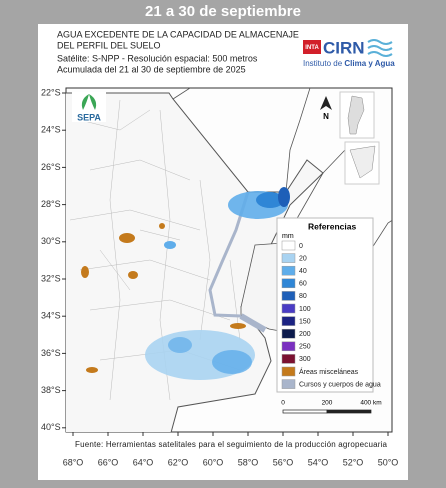 This screenshot has height=488, width=446. I want to click on lat-label: 30°S, so click(51, 241).